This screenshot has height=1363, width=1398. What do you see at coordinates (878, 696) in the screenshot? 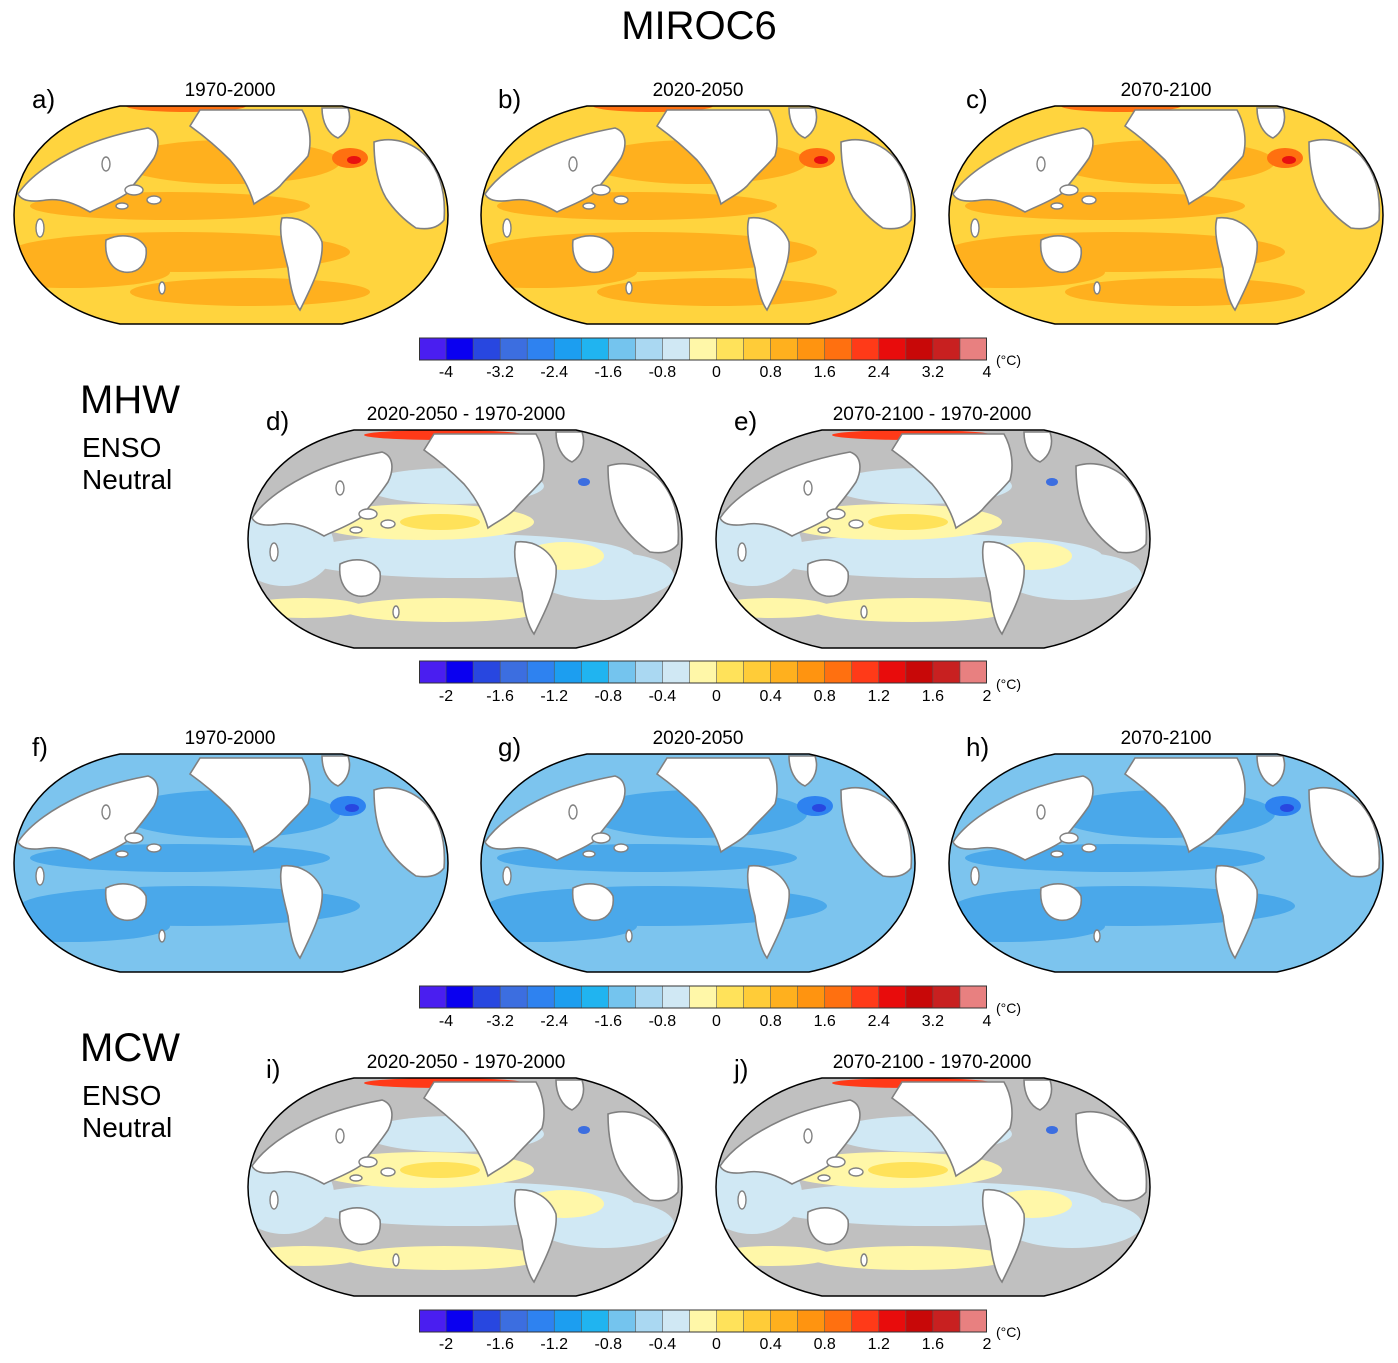
I see `colorbar-tick-label: 1.2` at bounding box center [878, 696].